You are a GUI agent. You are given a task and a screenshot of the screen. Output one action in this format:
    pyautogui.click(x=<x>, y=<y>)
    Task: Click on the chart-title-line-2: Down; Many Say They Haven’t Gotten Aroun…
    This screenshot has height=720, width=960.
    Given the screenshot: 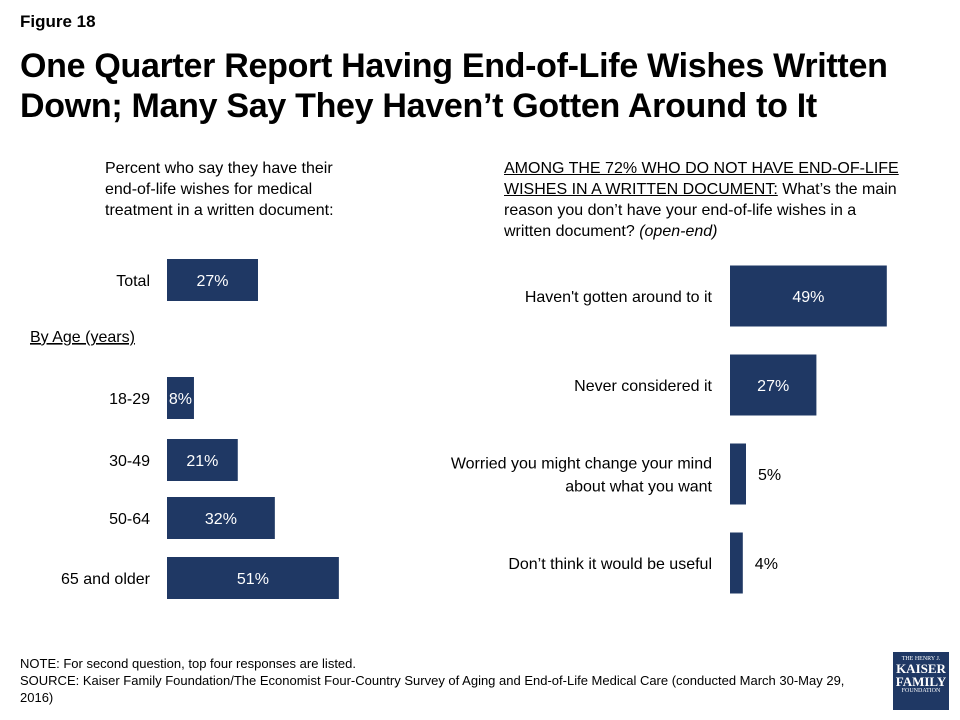 What is the action you would take?
    pyautogui.click(x=418, y=106)
    